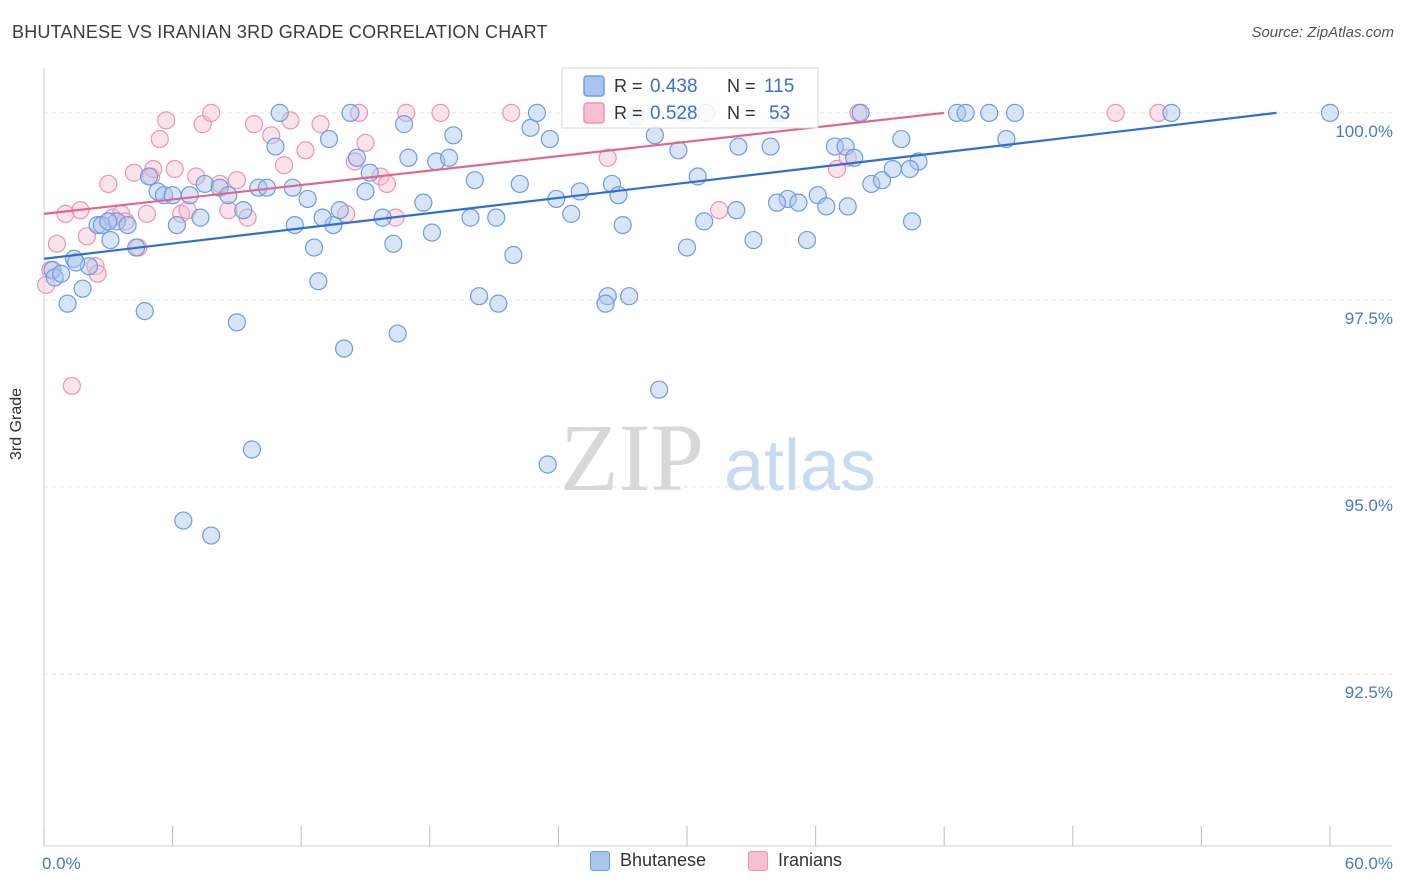  What do you see at coordinates (600, 860) in the screenshot?
I see `legend-swatch-bhutanese-bottom` at bounding box center [600, 860].